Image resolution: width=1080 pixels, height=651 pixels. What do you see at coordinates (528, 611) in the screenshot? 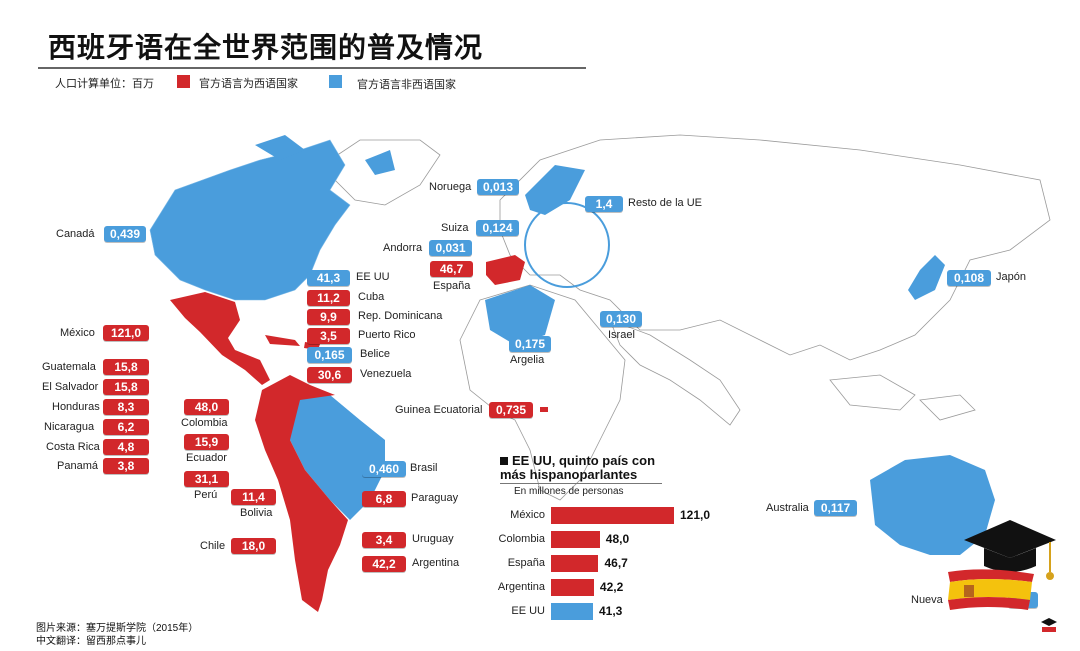
I see `inset-bar-label: EE UU` at bounding box center [528, 611].